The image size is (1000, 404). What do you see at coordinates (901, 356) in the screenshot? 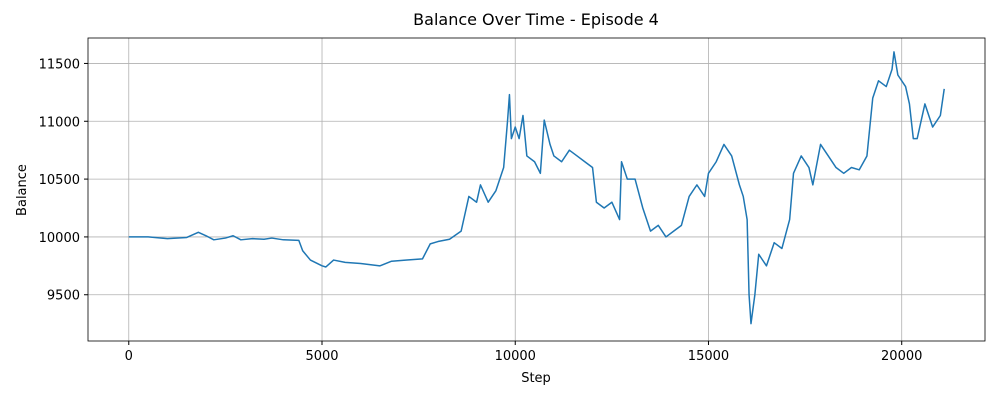
I see `x-tick-label: 20000` at bounding box center [901, 356].